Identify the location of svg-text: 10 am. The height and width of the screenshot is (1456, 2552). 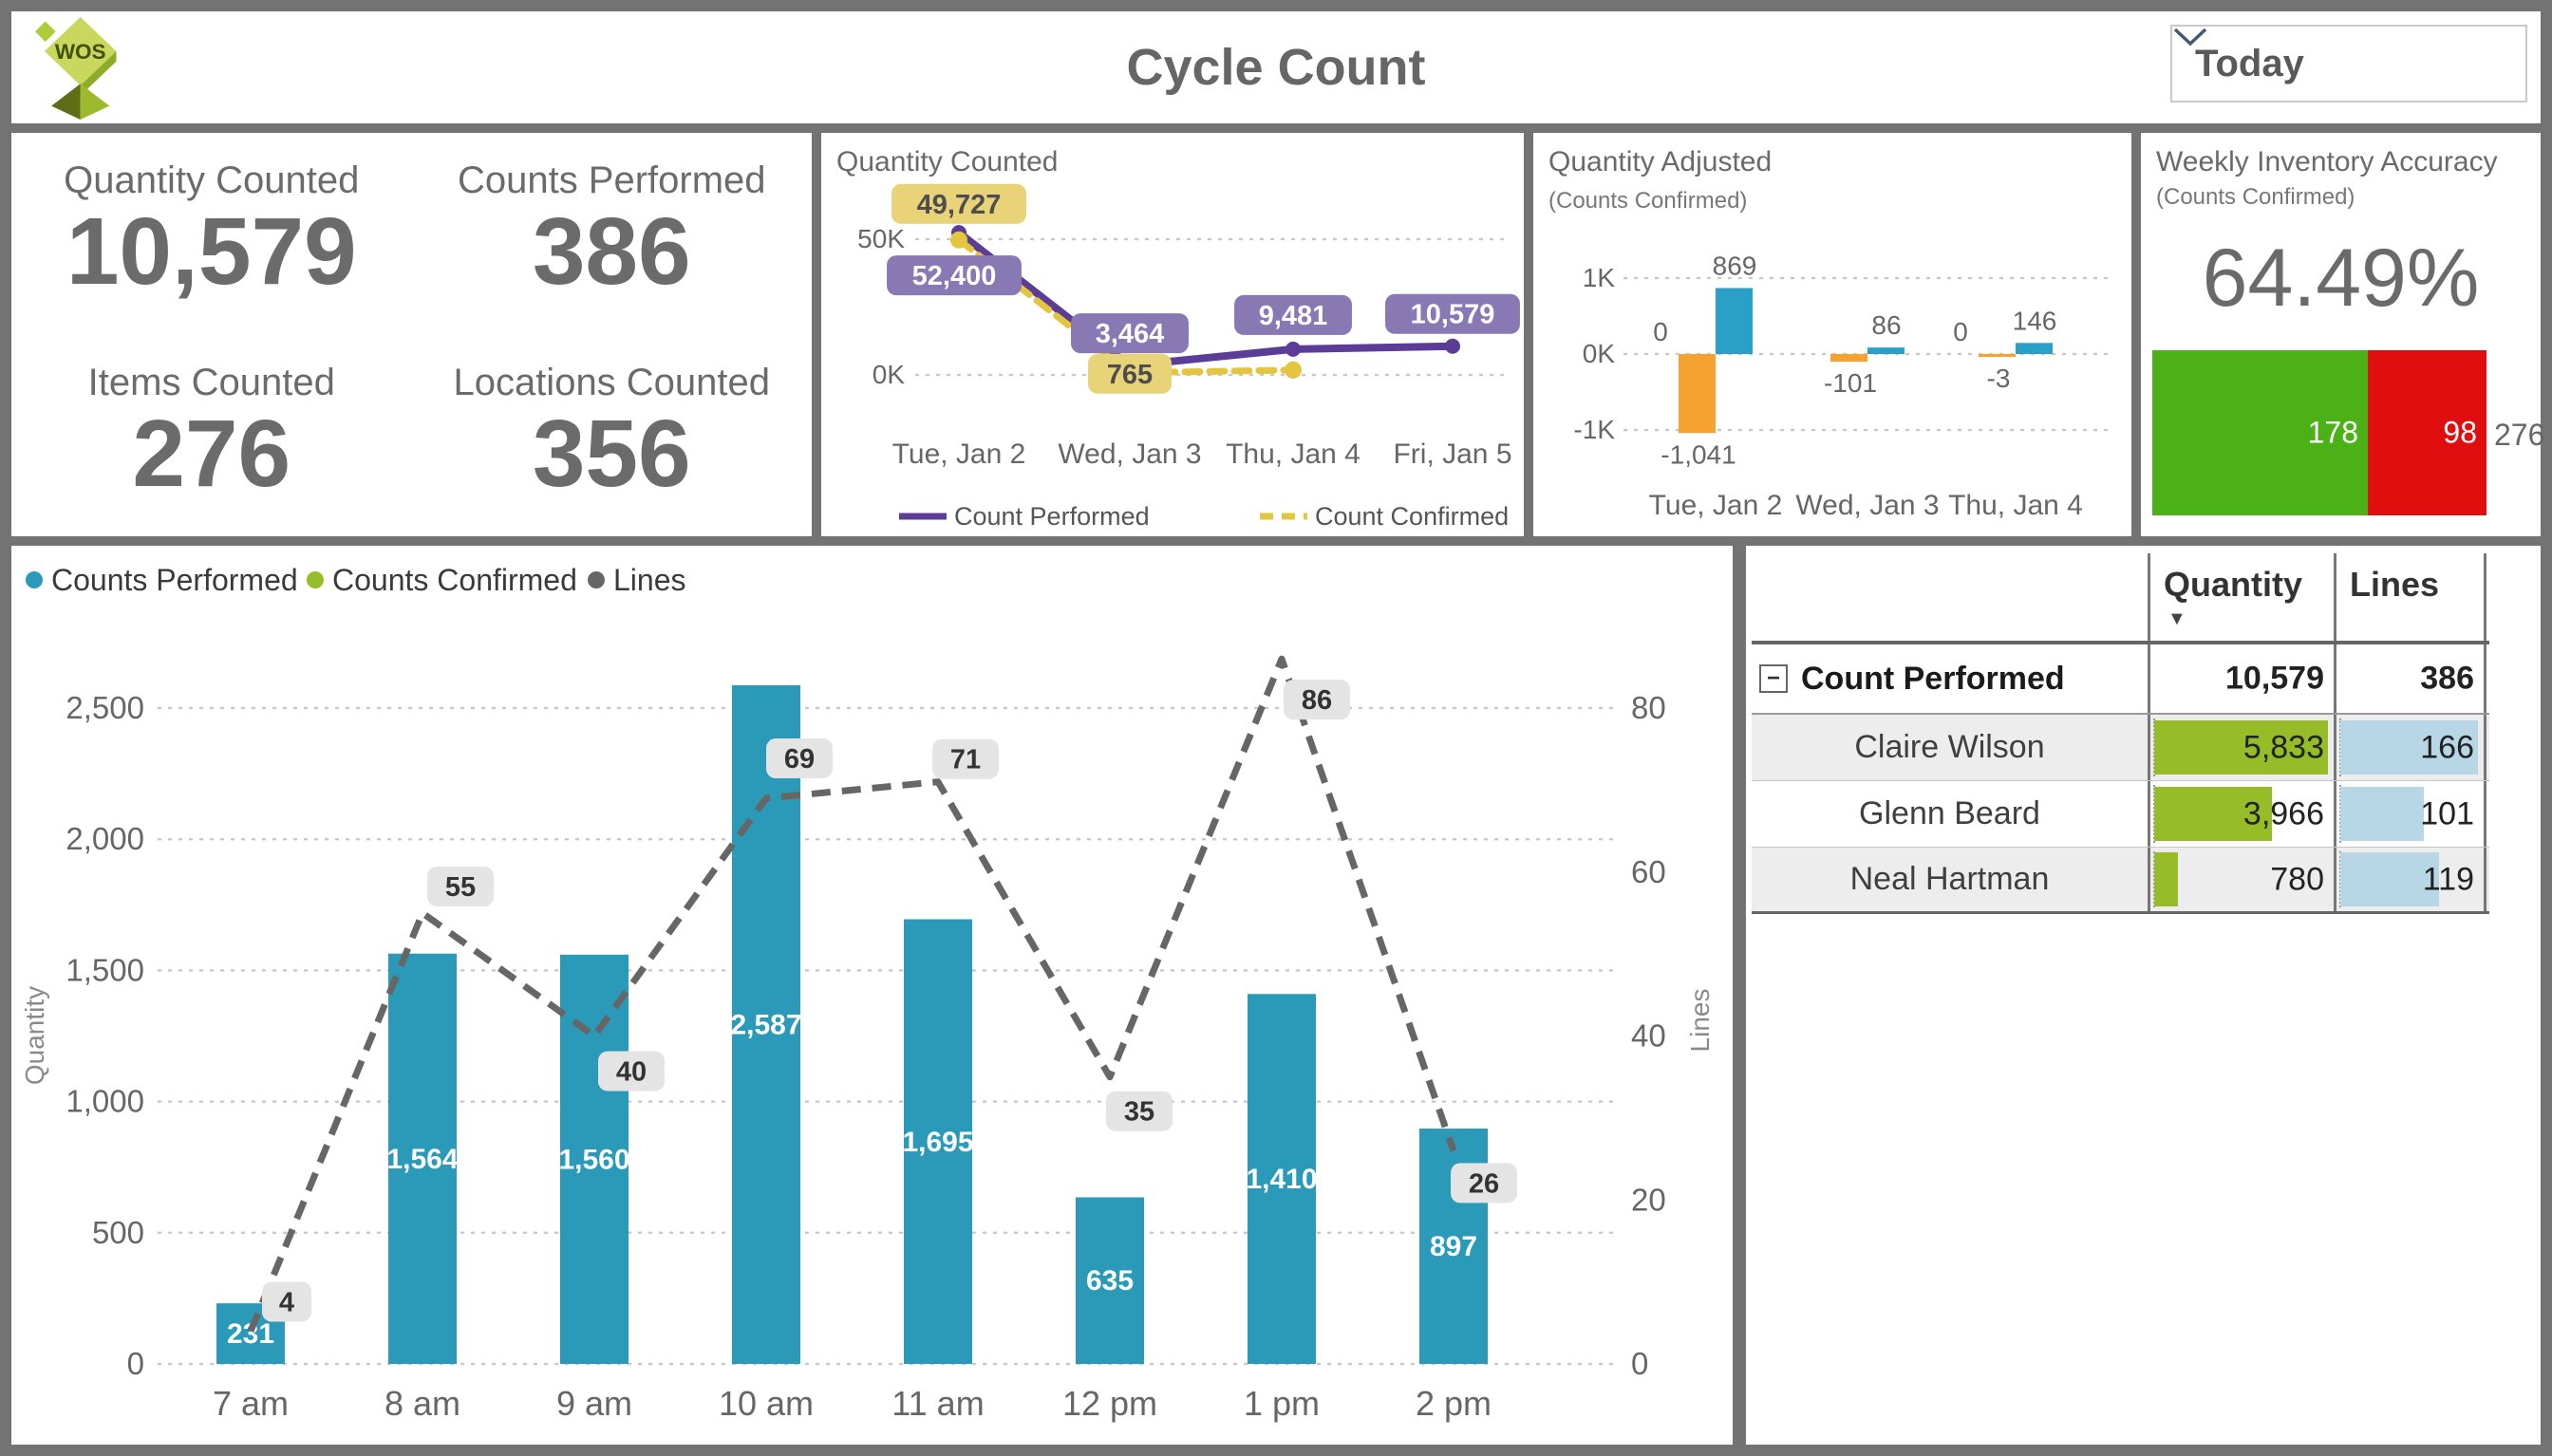
(766, 1403).